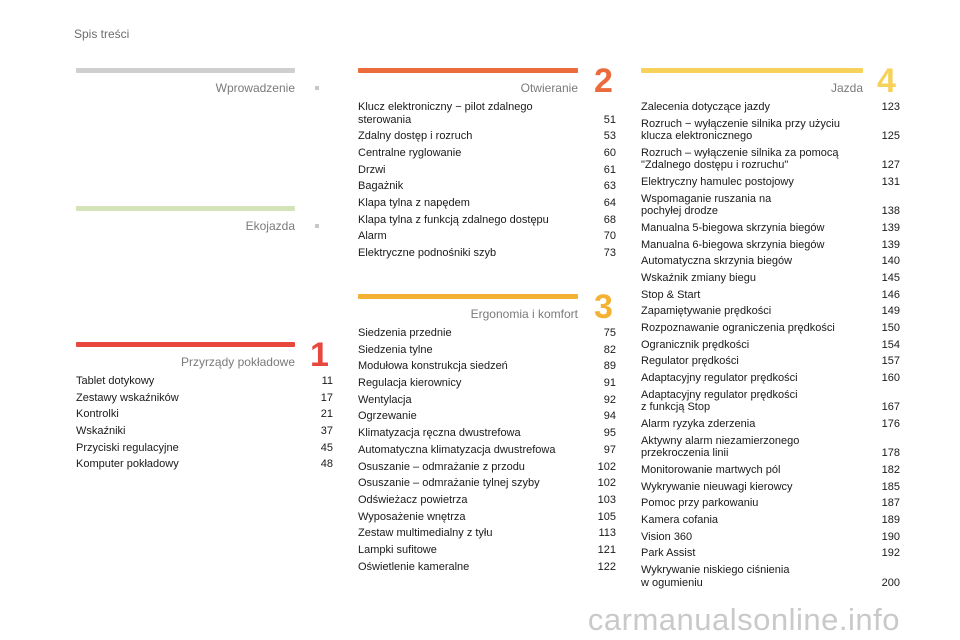 The width and height of the screenshot is (960, 640). Describe the element at coordinates (487, 383) in the screenshot. I see `toc-entry: Regulacja kierownicy 91` at that location.